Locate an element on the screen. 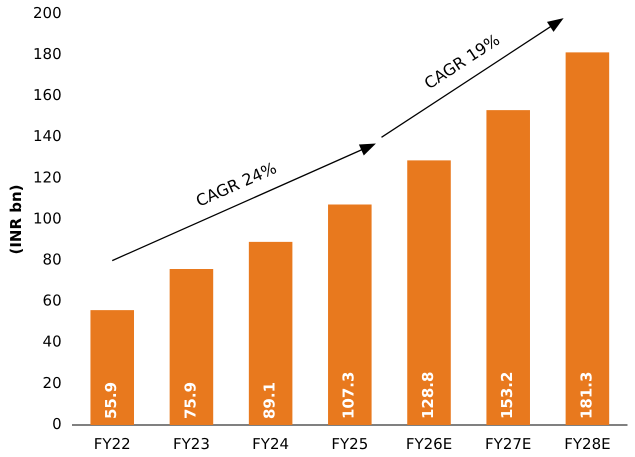 This screenshot has width=635, height=457. x-tick-label: FY24 is located at coordinates (271, 443).